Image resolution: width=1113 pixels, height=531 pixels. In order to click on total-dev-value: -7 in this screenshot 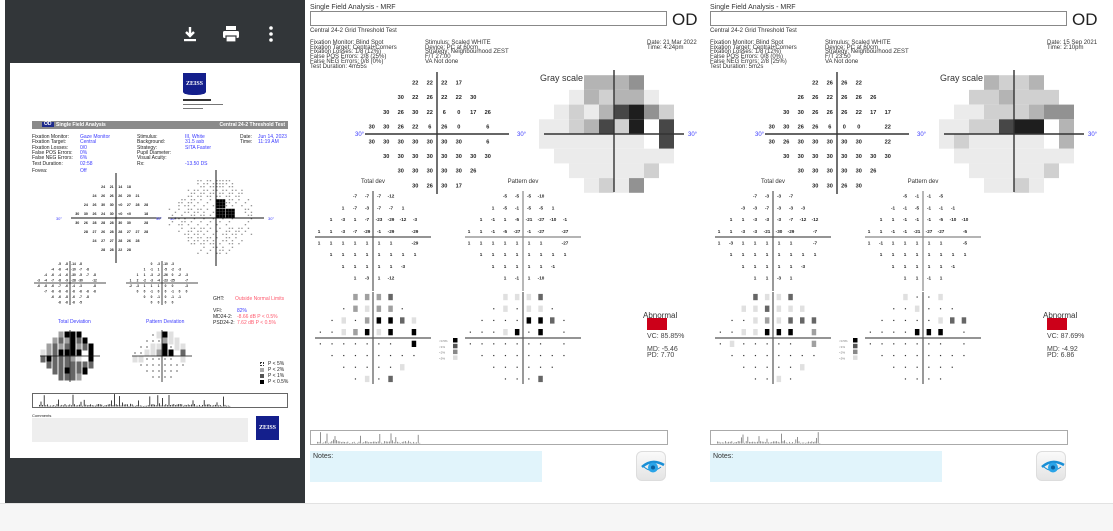, I will do `click(87, 275)`.